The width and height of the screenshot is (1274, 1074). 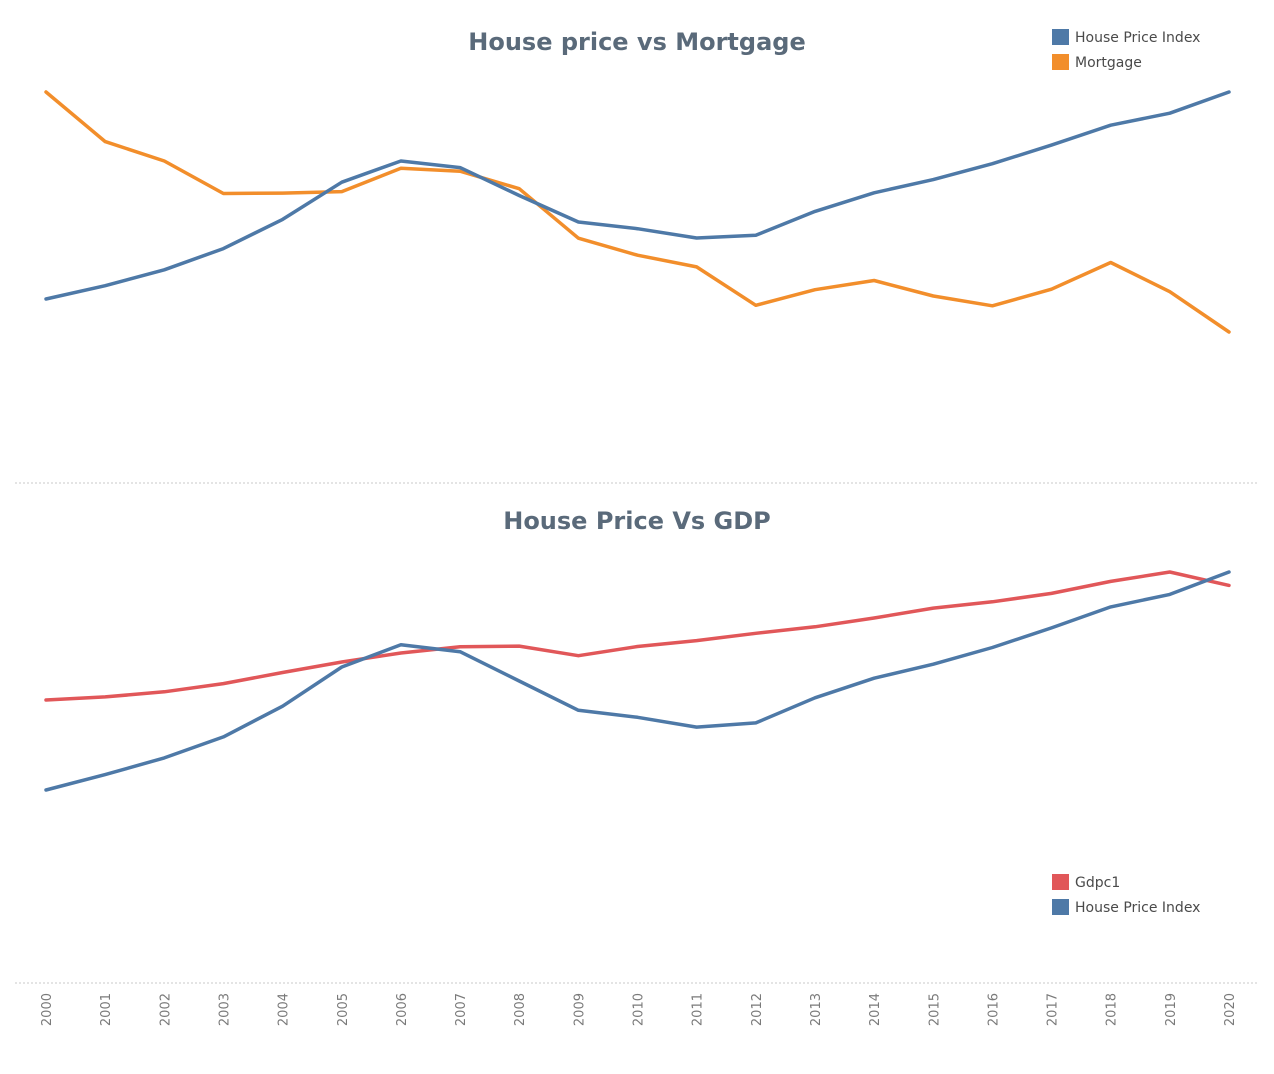 What do you see at coordinates (637, 636) in the screenshot?
I see `series-line-gdpc1` at bounding box center [637, 636].